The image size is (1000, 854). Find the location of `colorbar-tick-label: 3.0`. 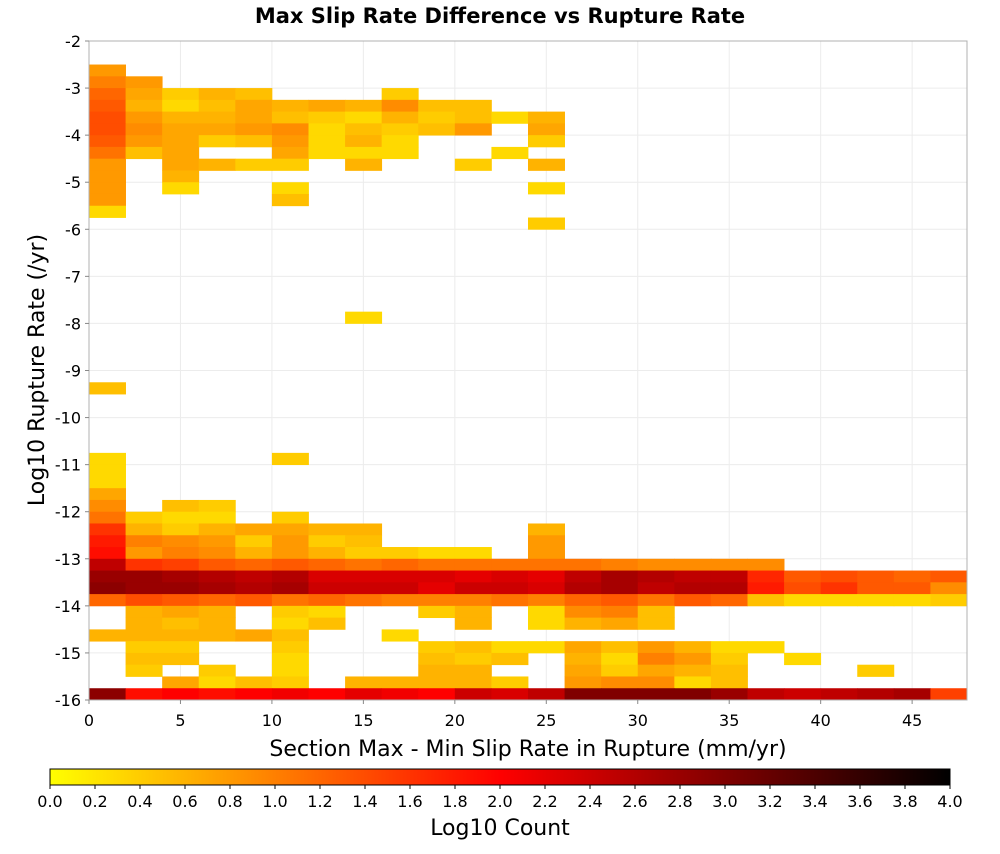

colorbar-tick-label: 3.0 is located at coordinates (724, 801).